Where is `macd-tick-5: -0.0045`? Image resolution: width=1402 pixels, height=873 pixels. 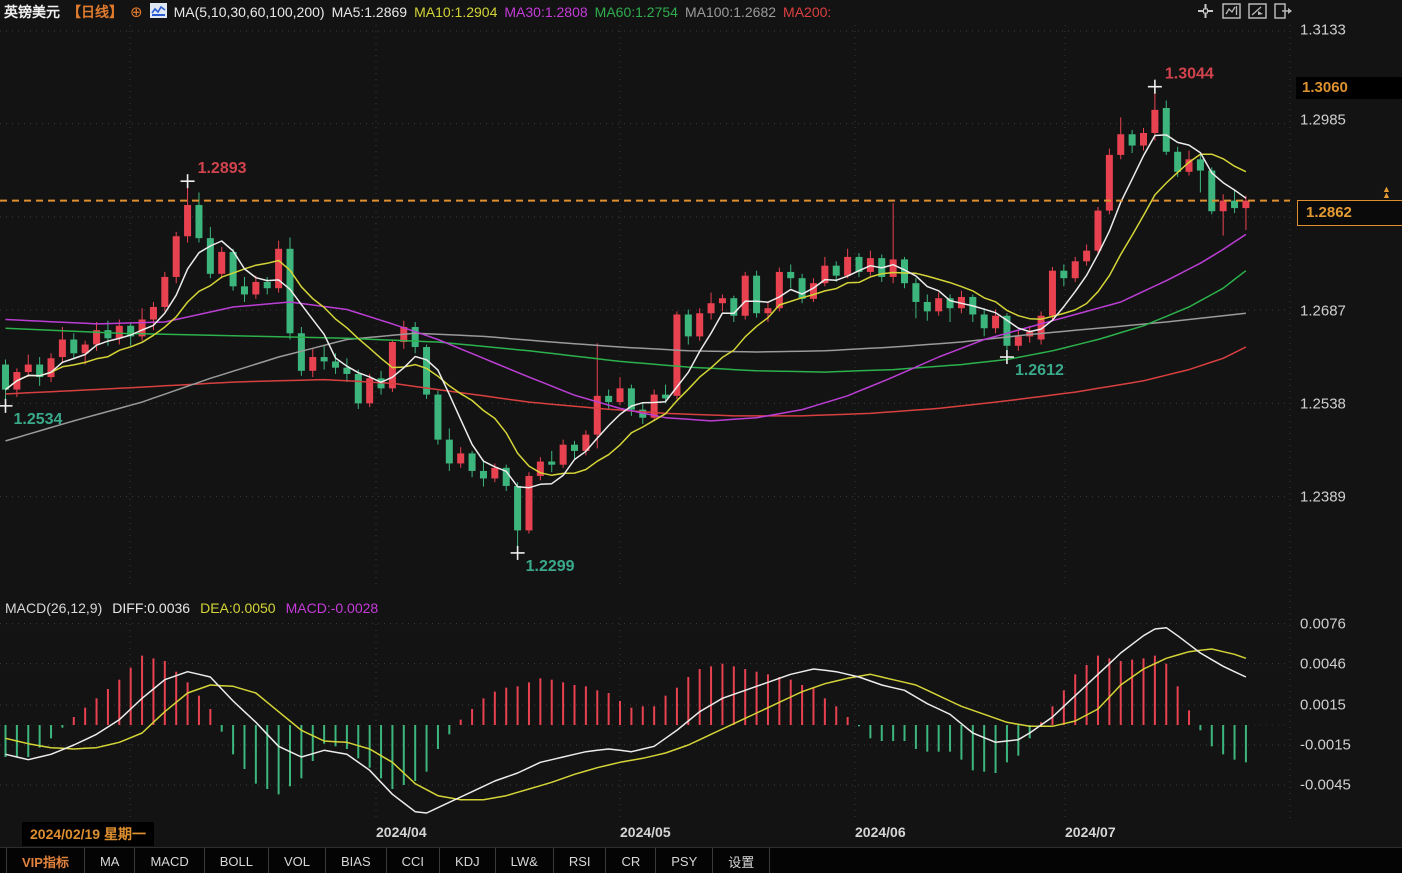
macd-tick-5: -0.0045 is located at coordinates (1325, 785).